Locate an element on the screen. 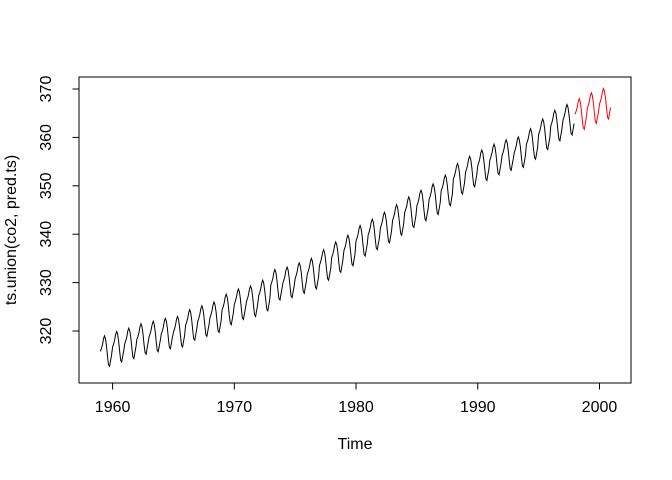 This screenshot has height=480, width=672. y-axis-tick-label: 320 is located at coordinates (46, 331).